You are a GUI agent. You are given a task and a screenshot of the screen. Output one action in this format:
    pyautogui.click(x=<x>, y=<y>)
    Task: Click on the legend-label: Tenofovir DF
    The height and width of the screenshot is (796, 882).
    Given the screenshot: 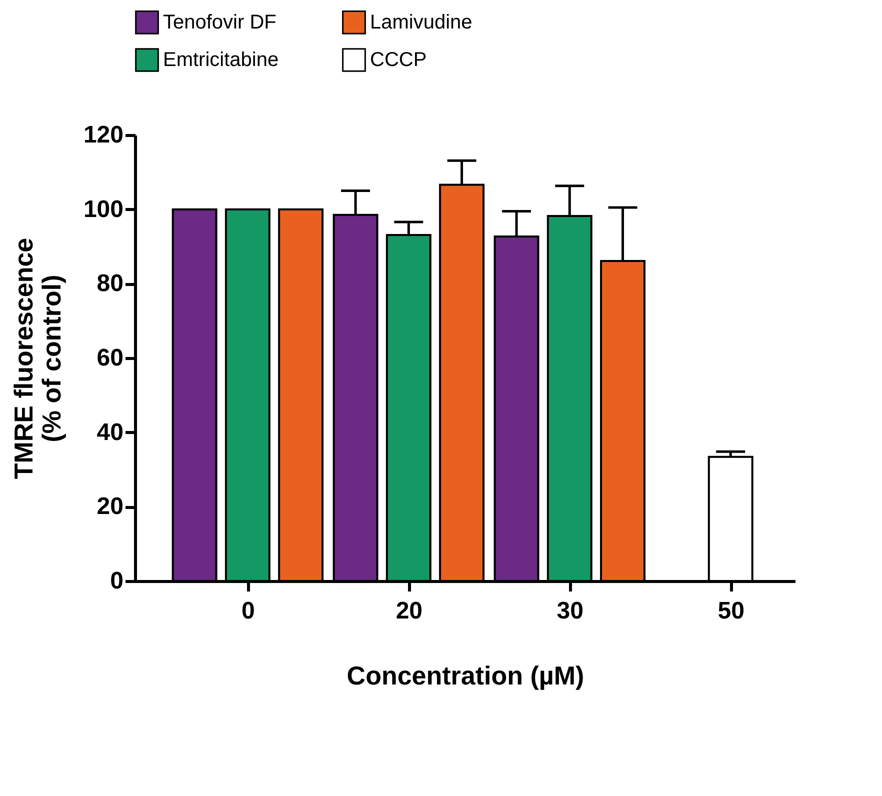 What is the action you would take?
    pyautogui.click(x=219, y=22)
    